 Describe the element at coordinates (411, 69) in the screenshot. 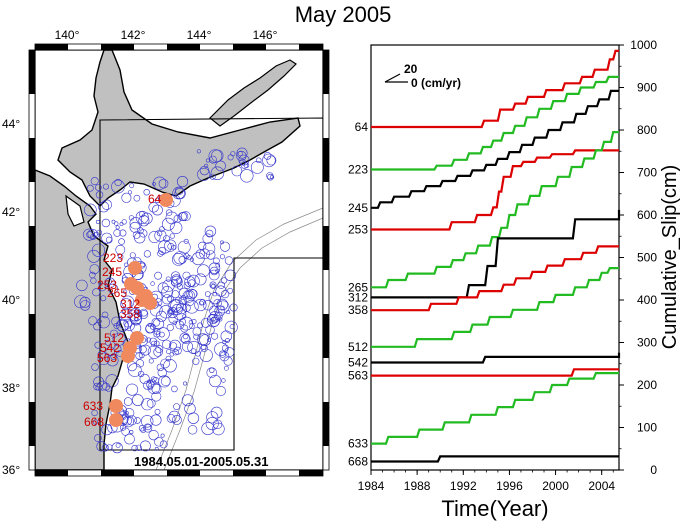

I see `scale-legend-value: 20` at that location.